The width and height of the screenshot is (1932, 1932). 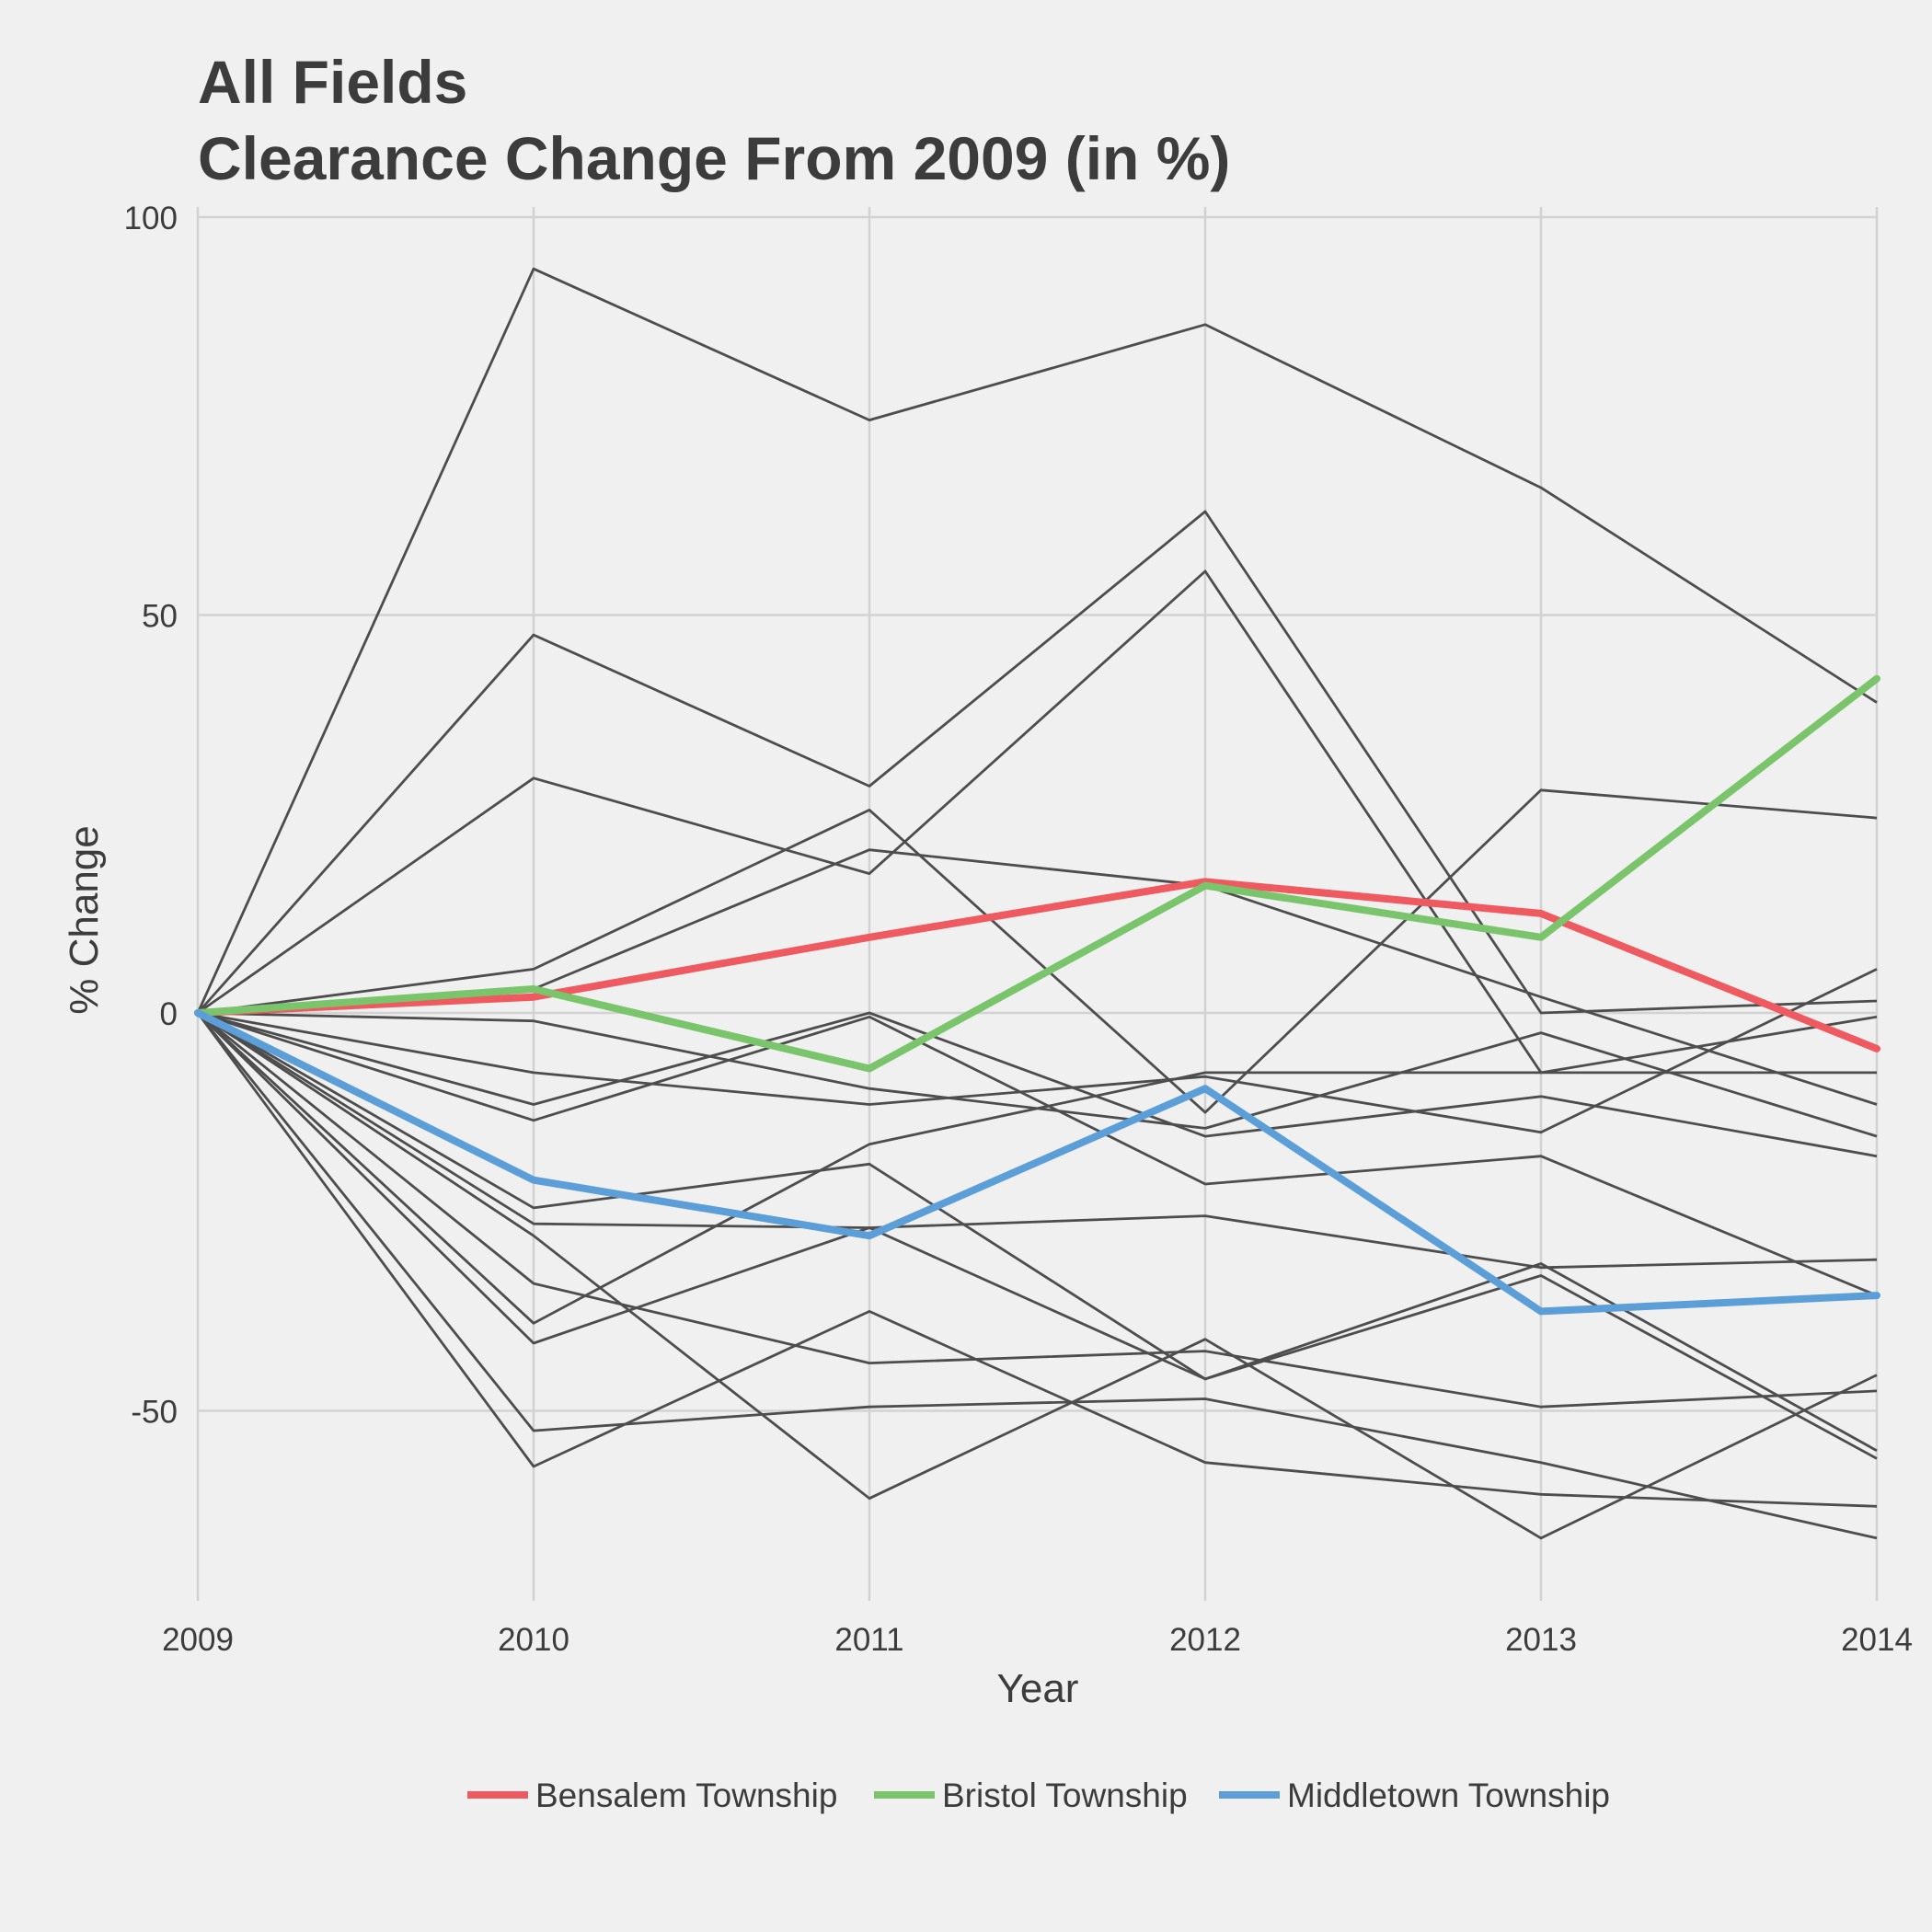 I want to click on x-tick-label: 2011, so click(x=868, y=1640).